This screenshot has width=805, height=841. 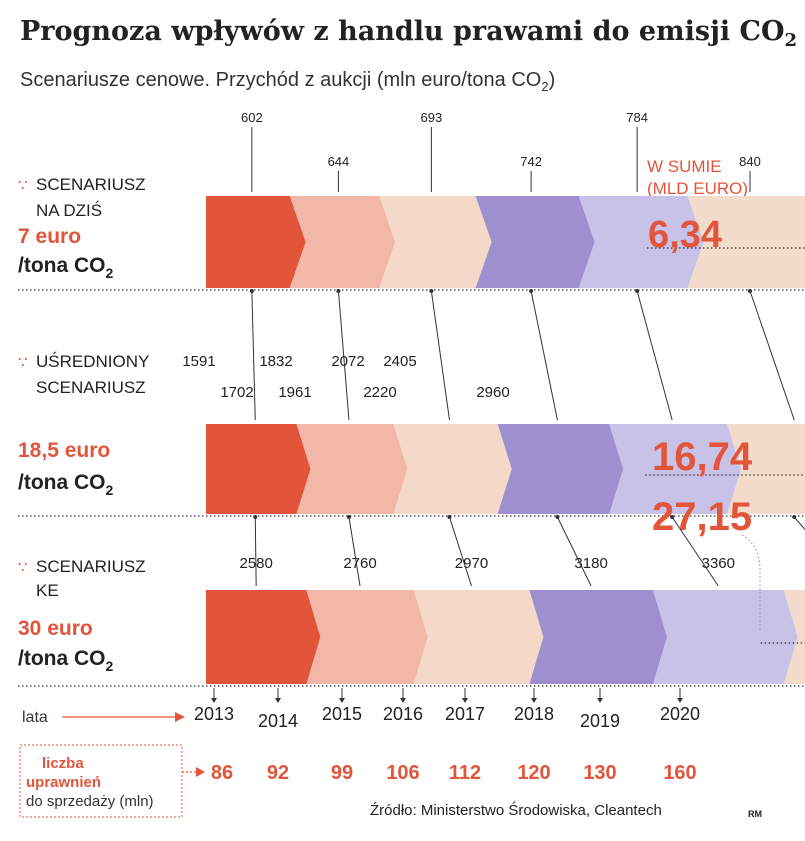 What do you see at coordinates (342, 700) in the screenshot?
I see `year-tick-arrow-2015` at bounding box center [342, 700].